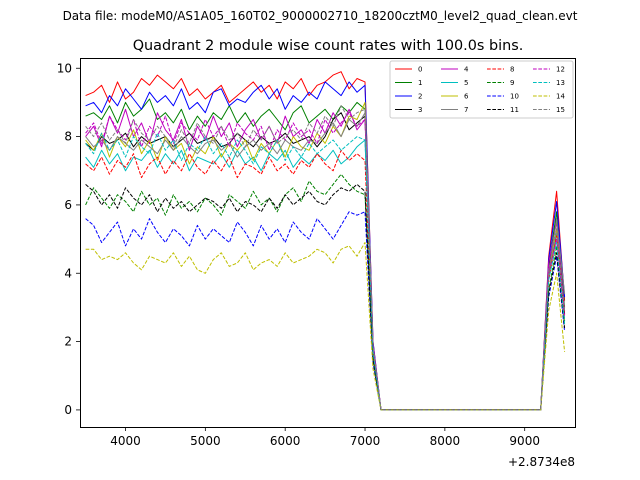  Describe the element at coordinates (285, 441) in the screenshot. I see `x-tick-label: 6000` at that location.